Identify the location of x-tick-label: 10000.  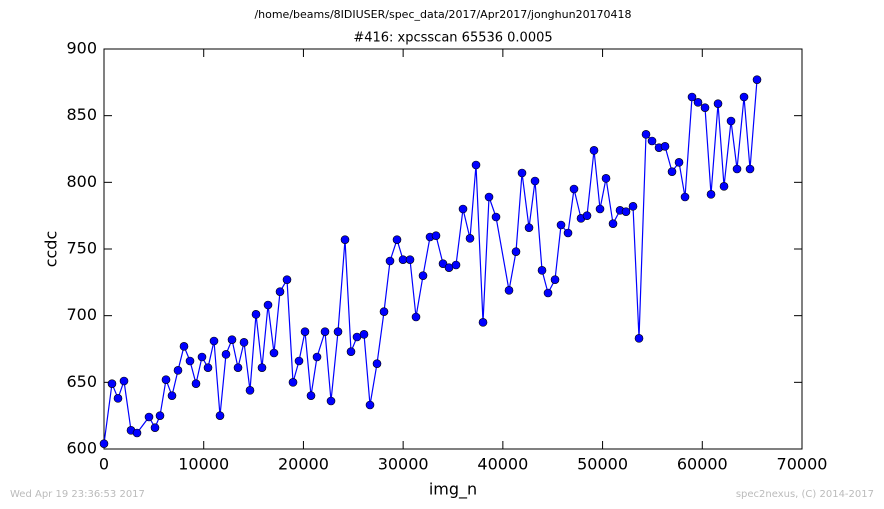
(203, 464).